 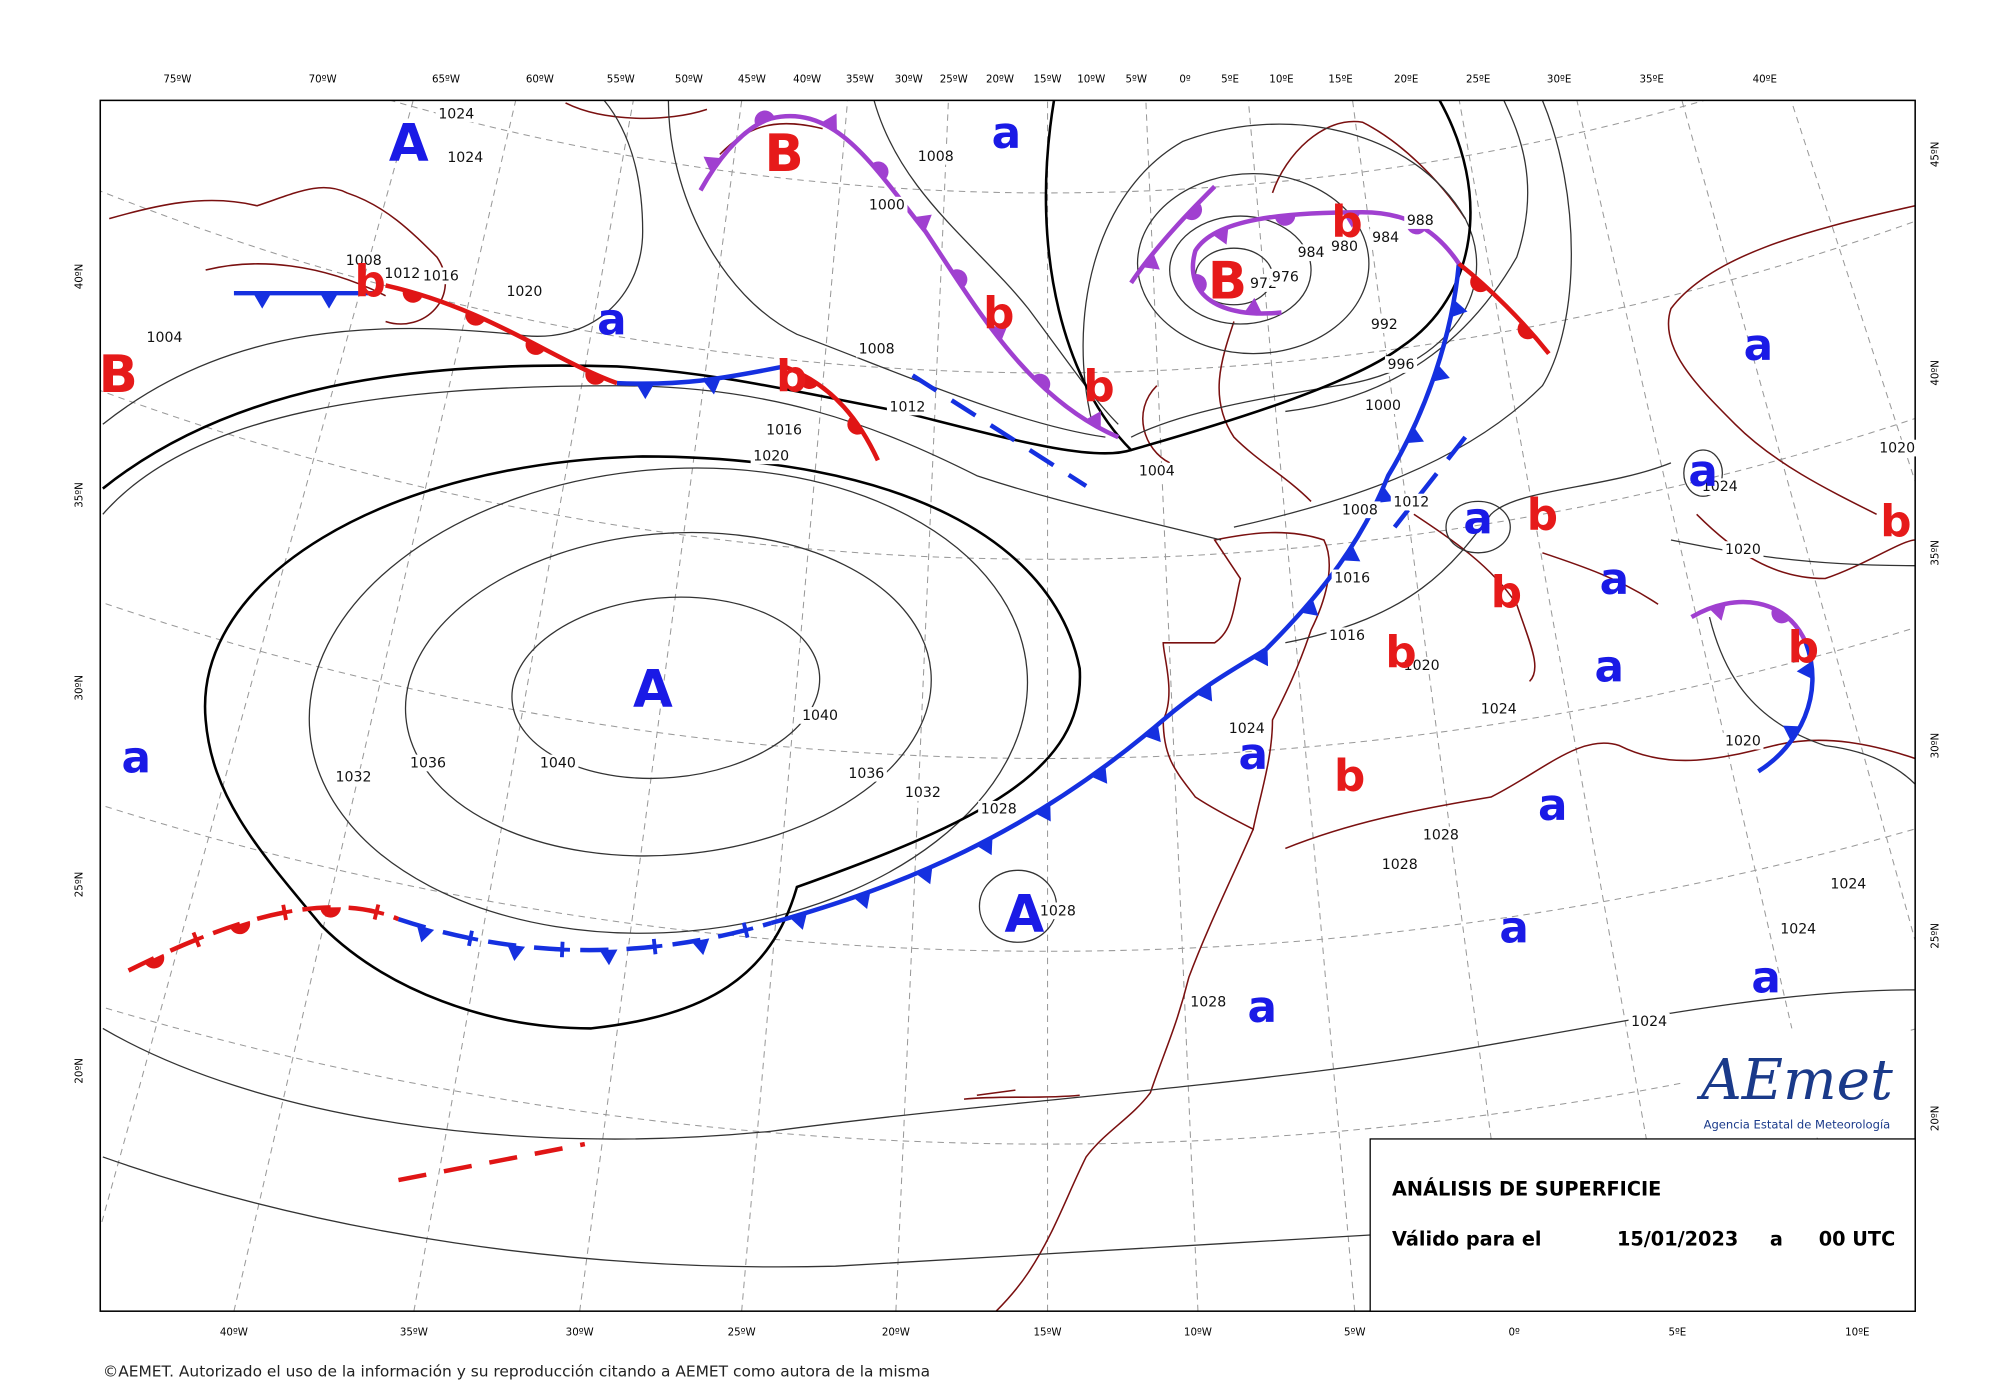 What do you see at coordinates (1466, 1239) in the screenshot?
I see `valid-label: Válido para el` at bounding box center [1466, 1239].